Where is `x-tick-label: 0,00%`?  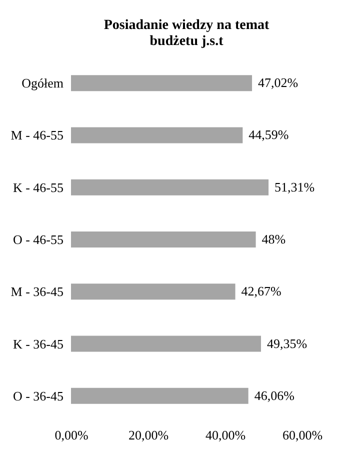
x-tick-label: 0,00% is located at coordinates (71, 435).